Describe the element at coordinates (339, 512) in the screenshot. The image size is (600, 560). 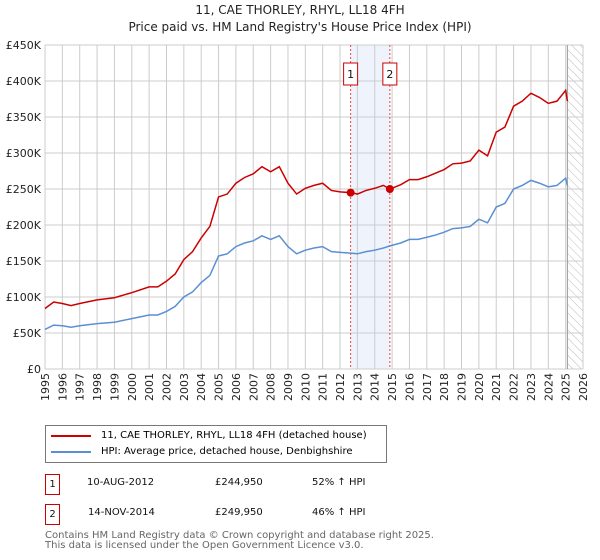
I see `sale-hpi: 46% ↑ HPI` at that location.